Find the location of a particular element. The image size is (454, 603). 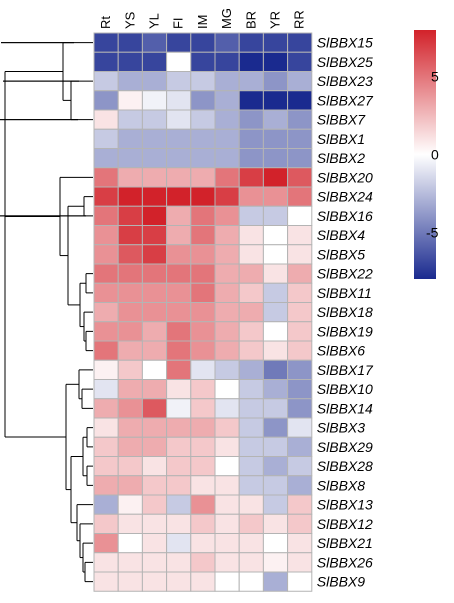

row-label: SlBBX10 is located at coordinates (345, 389).